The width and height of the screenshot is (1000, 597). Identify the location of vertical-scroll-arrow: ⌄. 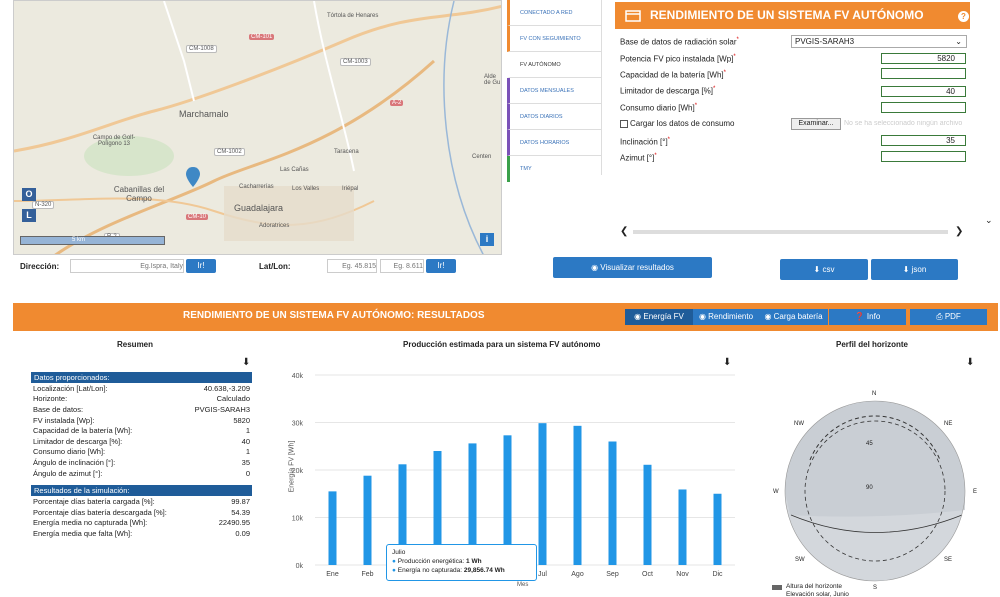
(989, 220).